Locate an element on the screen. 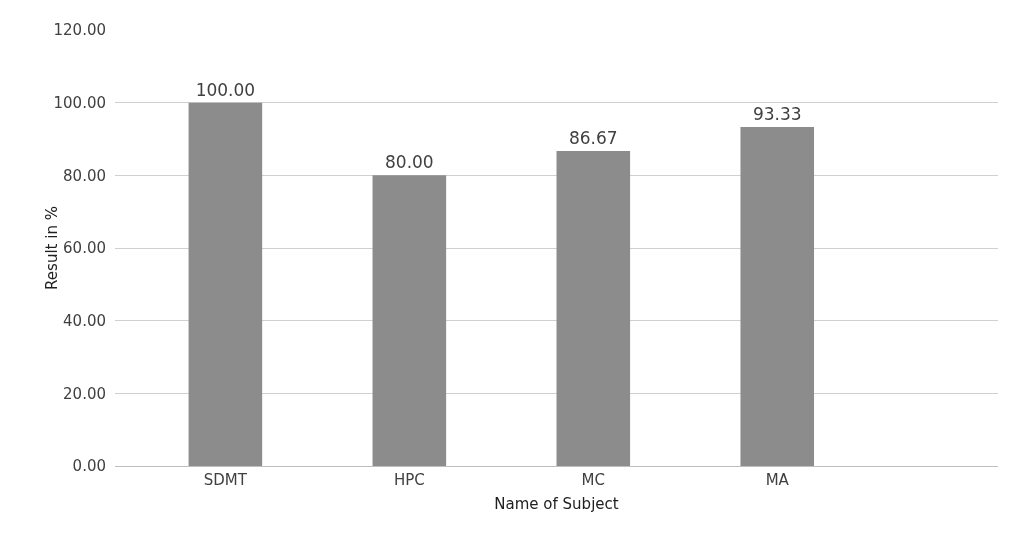 This screenshot has height=536, width=1018. data-label: 100.00 is located at coordinates (225, 89).